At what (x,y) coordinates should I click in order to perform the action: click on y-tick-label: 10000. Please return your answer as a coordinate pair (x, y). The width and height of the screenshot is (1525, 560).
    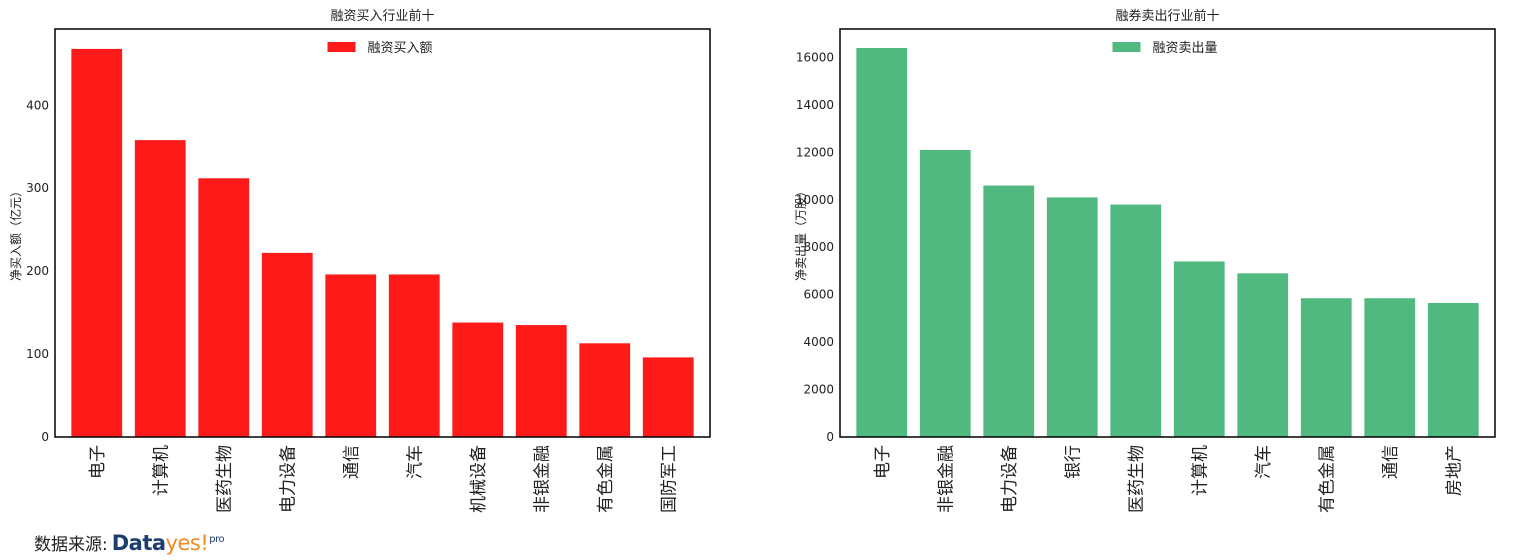
    Looking at the image, I should click on (815, 200).